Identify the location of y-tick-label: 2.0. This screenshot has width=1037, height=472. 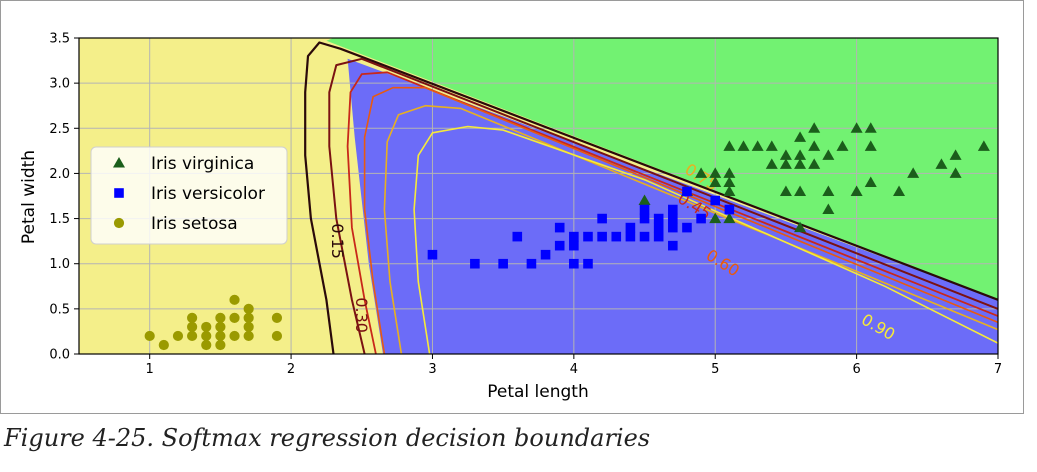
(59, 174).